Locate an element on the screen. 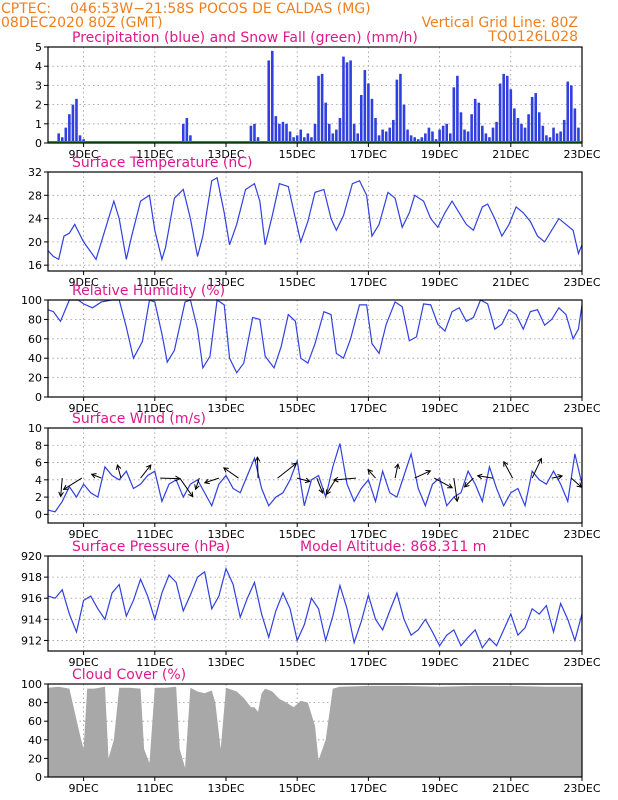 The width and height of the screenshot is (618, 800). y-tick-label: 10 is located at coordinates (35, 428).